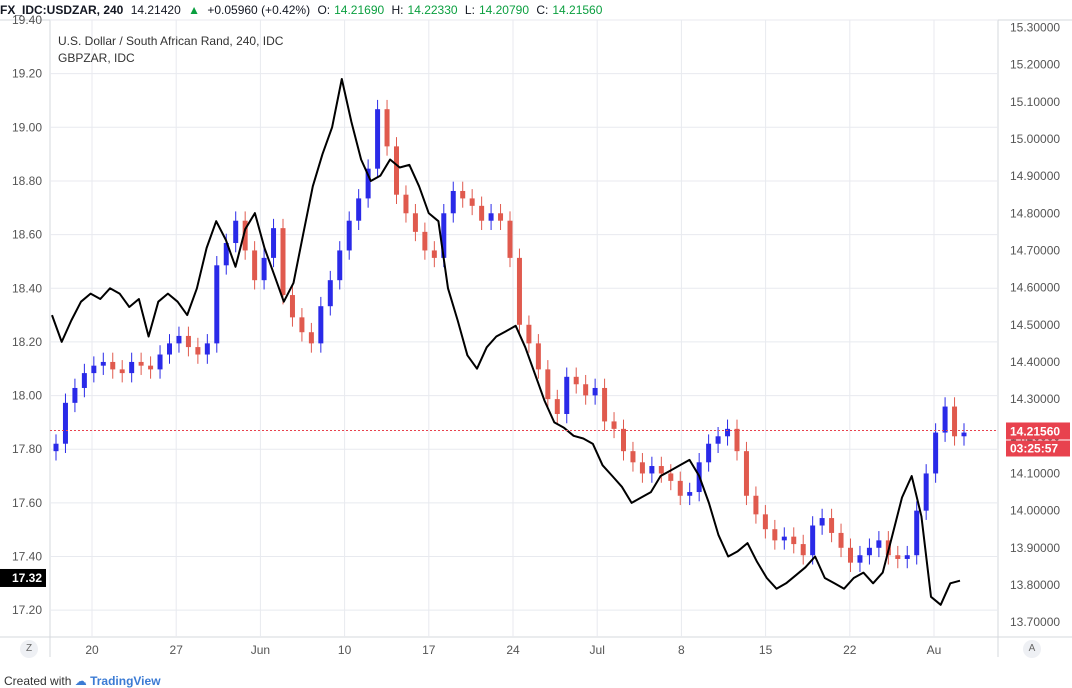 The width and height of the screenshot is (1072, 688). I want to click on low-label: L:, so click(469, 10).